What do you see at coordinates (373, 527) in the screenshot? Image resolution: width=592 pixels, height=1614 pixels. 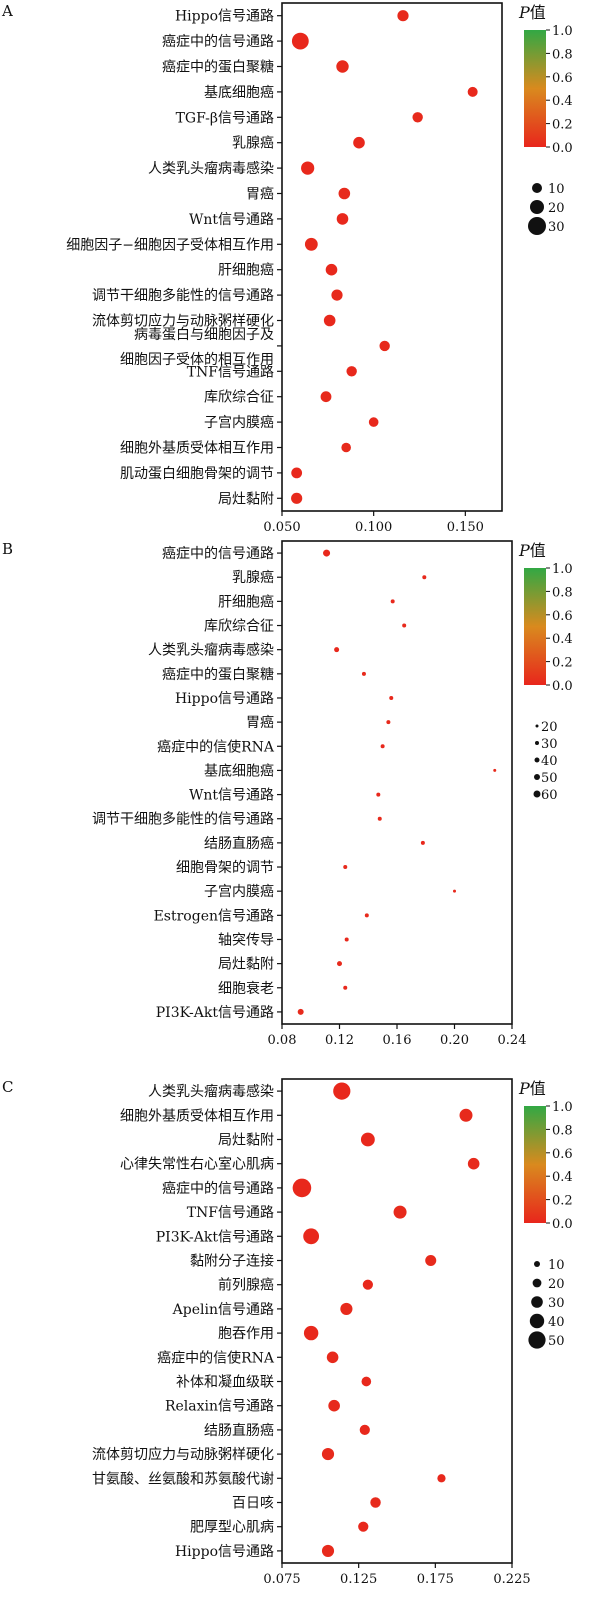 I see `x-tick-label: 0.100` at bounding box center [373, 527].